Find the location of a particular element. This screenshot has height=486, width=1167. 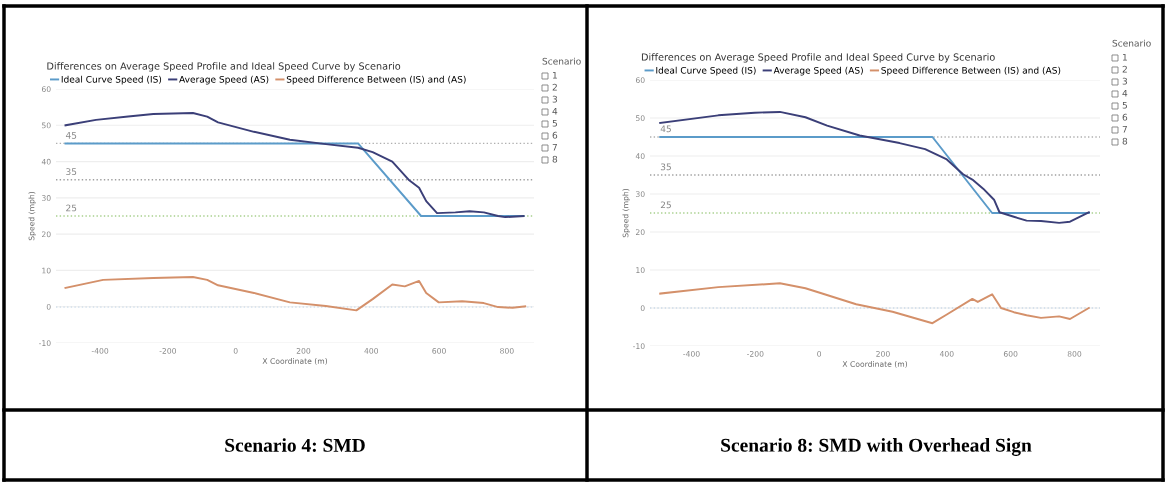

text: Scenario 8: SMD with Overhead Sign is located at coordinates (876, 447).